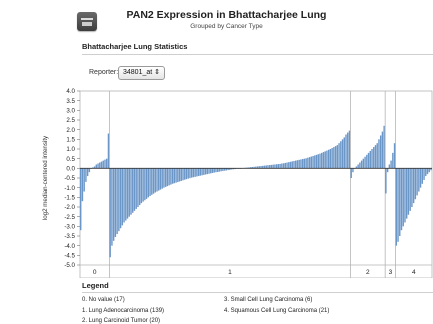 Image resolution: width=433 pixels, height=324 pixels. What do you see at coordinates (70, 111) in the screenshot?
I see `y-tick-label: 3.0` at bounding box center [70, 111].